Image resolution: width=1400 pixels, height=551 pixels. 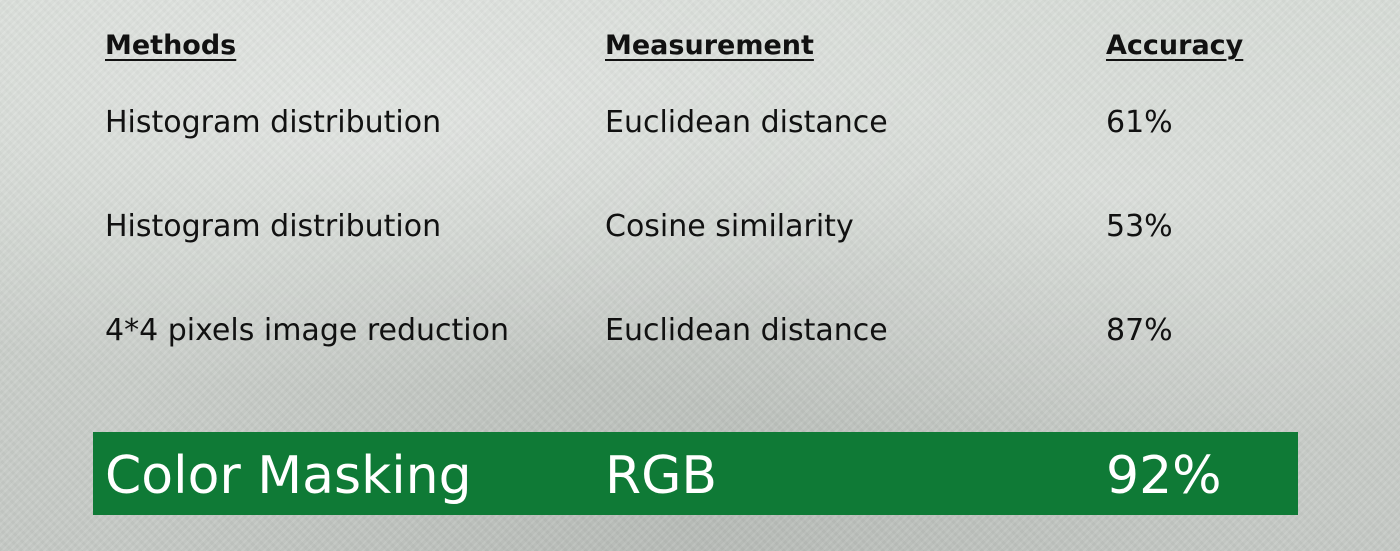 What do you see at coordinates (1139, 122) in the screenshot?
I see `row-1-accuracy: 61%` at bounding box center [1139, 122].